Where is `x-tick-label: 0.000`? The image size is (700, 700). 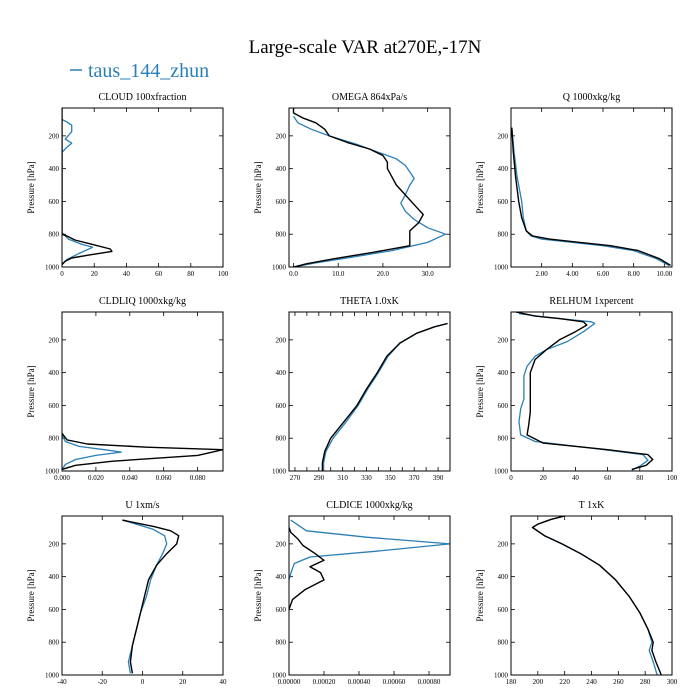
x-tick-label: 0.000 is located at coordinates (62, 478).